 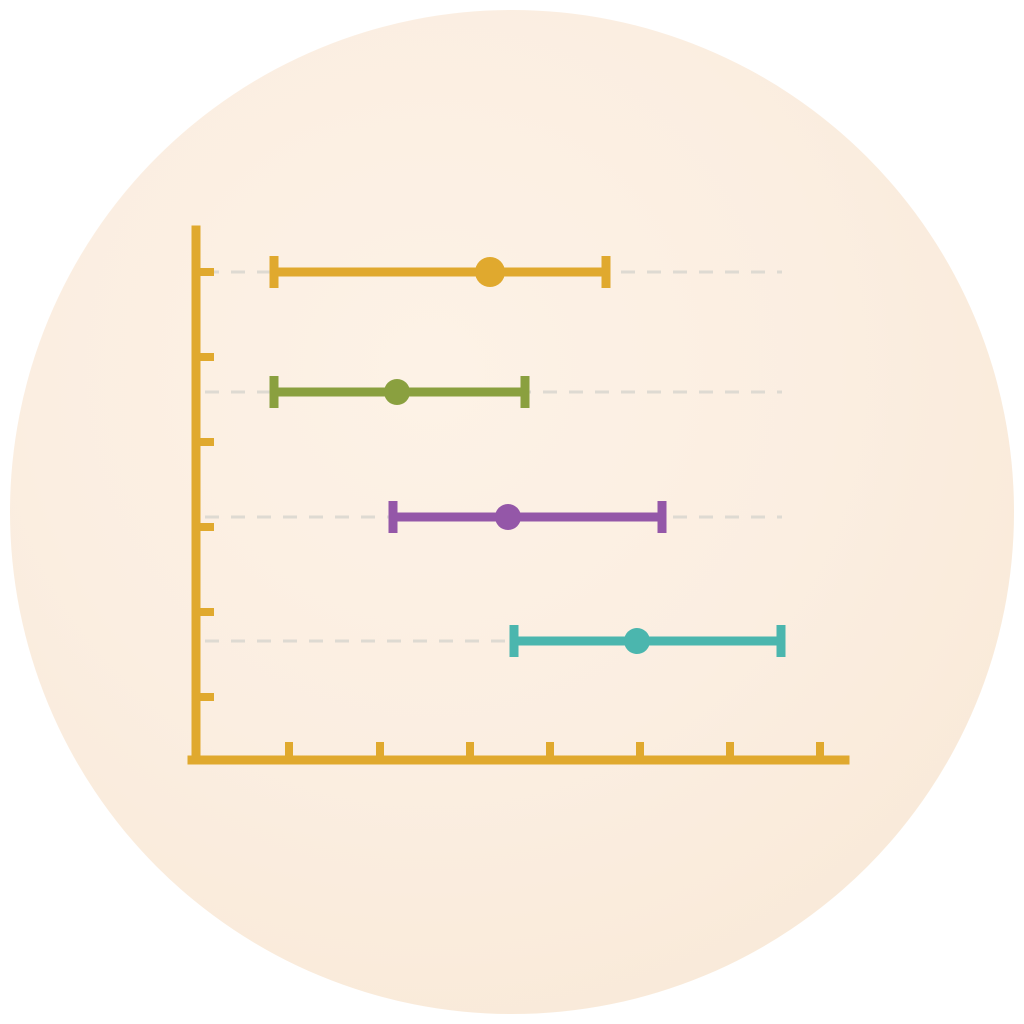 I want to click on point-marker-series-d, so click(x=637, y=641).